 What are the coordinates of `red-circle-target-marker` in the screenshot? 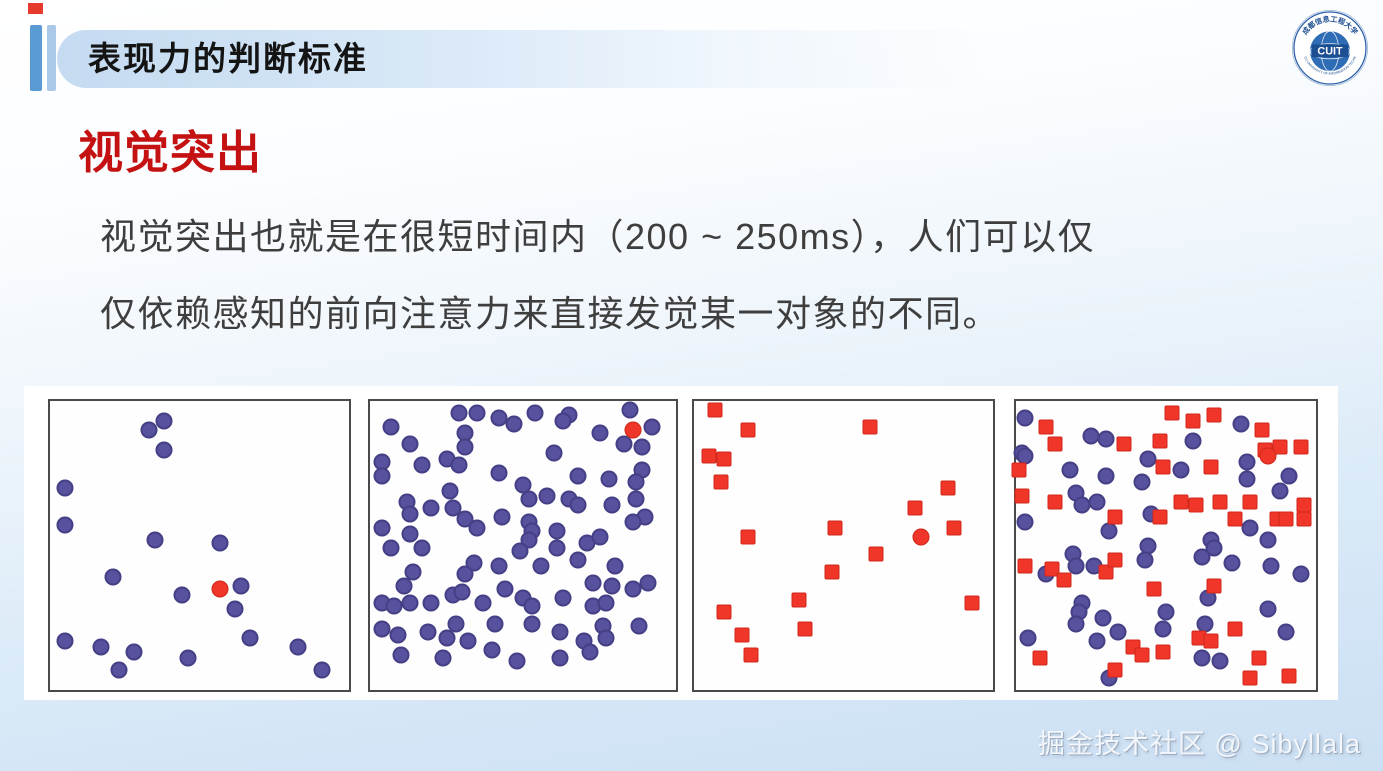 It's located at (220, 589).